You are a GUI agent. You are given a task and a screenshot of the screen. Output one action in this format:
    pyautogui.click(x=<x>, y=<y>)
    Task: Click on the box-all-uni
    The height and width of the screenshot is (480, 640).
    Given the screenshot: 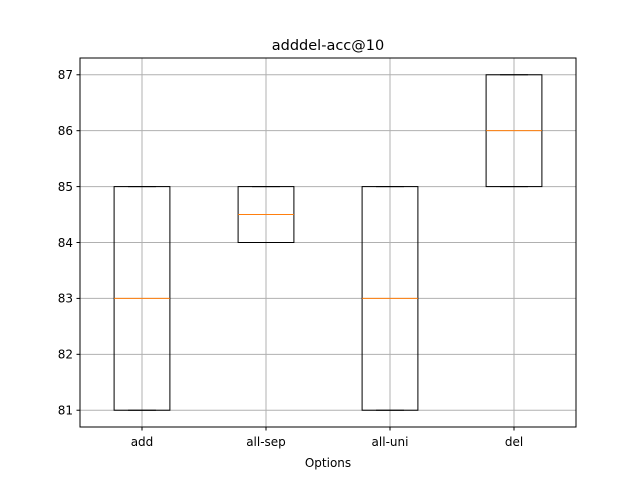 What is the action you would take?
    pyautogui.click(x=390, y=298)
    